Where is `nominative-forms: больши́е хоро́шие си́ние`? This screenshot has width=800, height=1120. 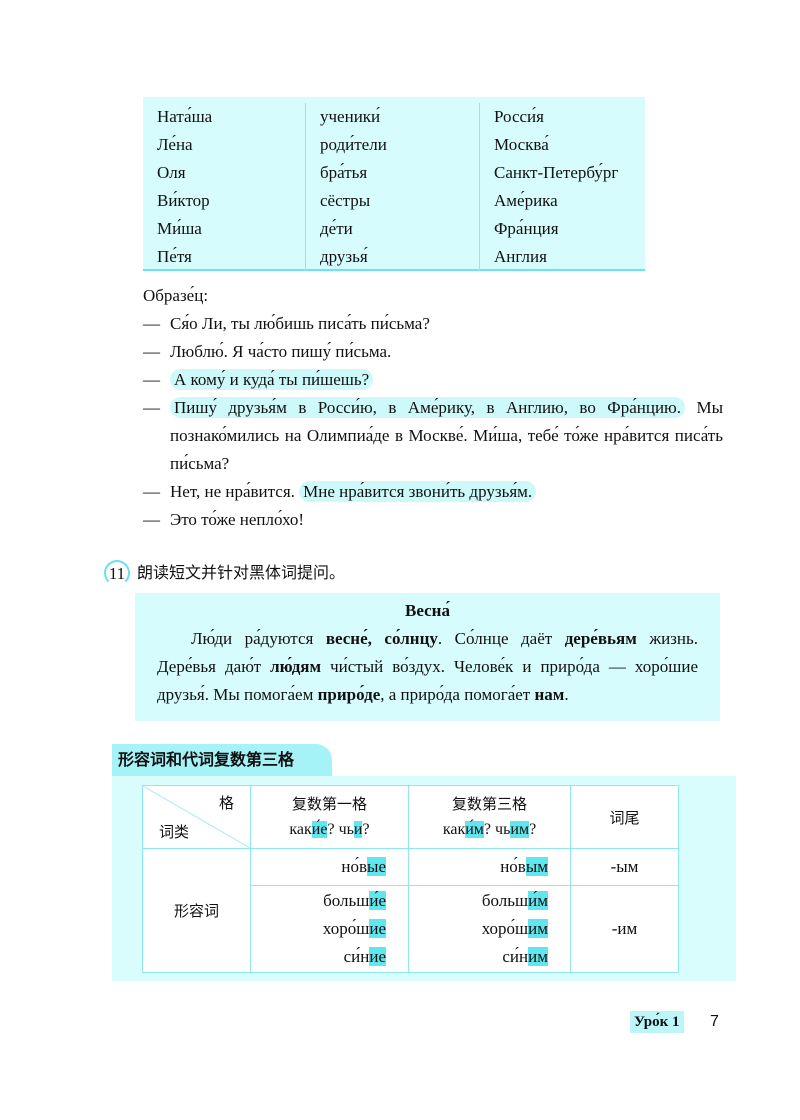
nominative-forms: больши́е хоро́шие си́ние is located at coordinates (329, 929).